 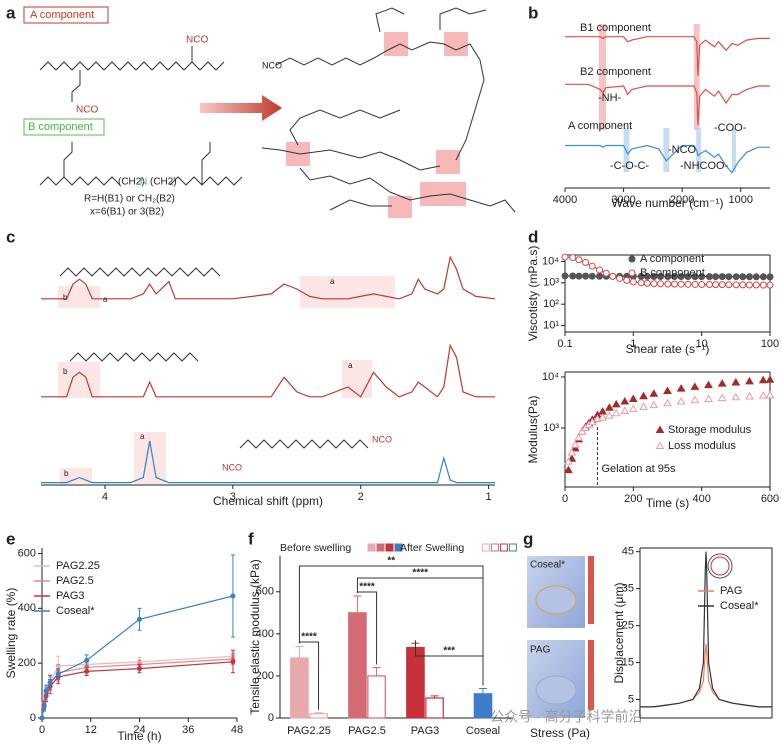 What do you see at coordinates (391, 625) in the screenshot?
I see `significance-bracket` at bounding box center [391, 625].